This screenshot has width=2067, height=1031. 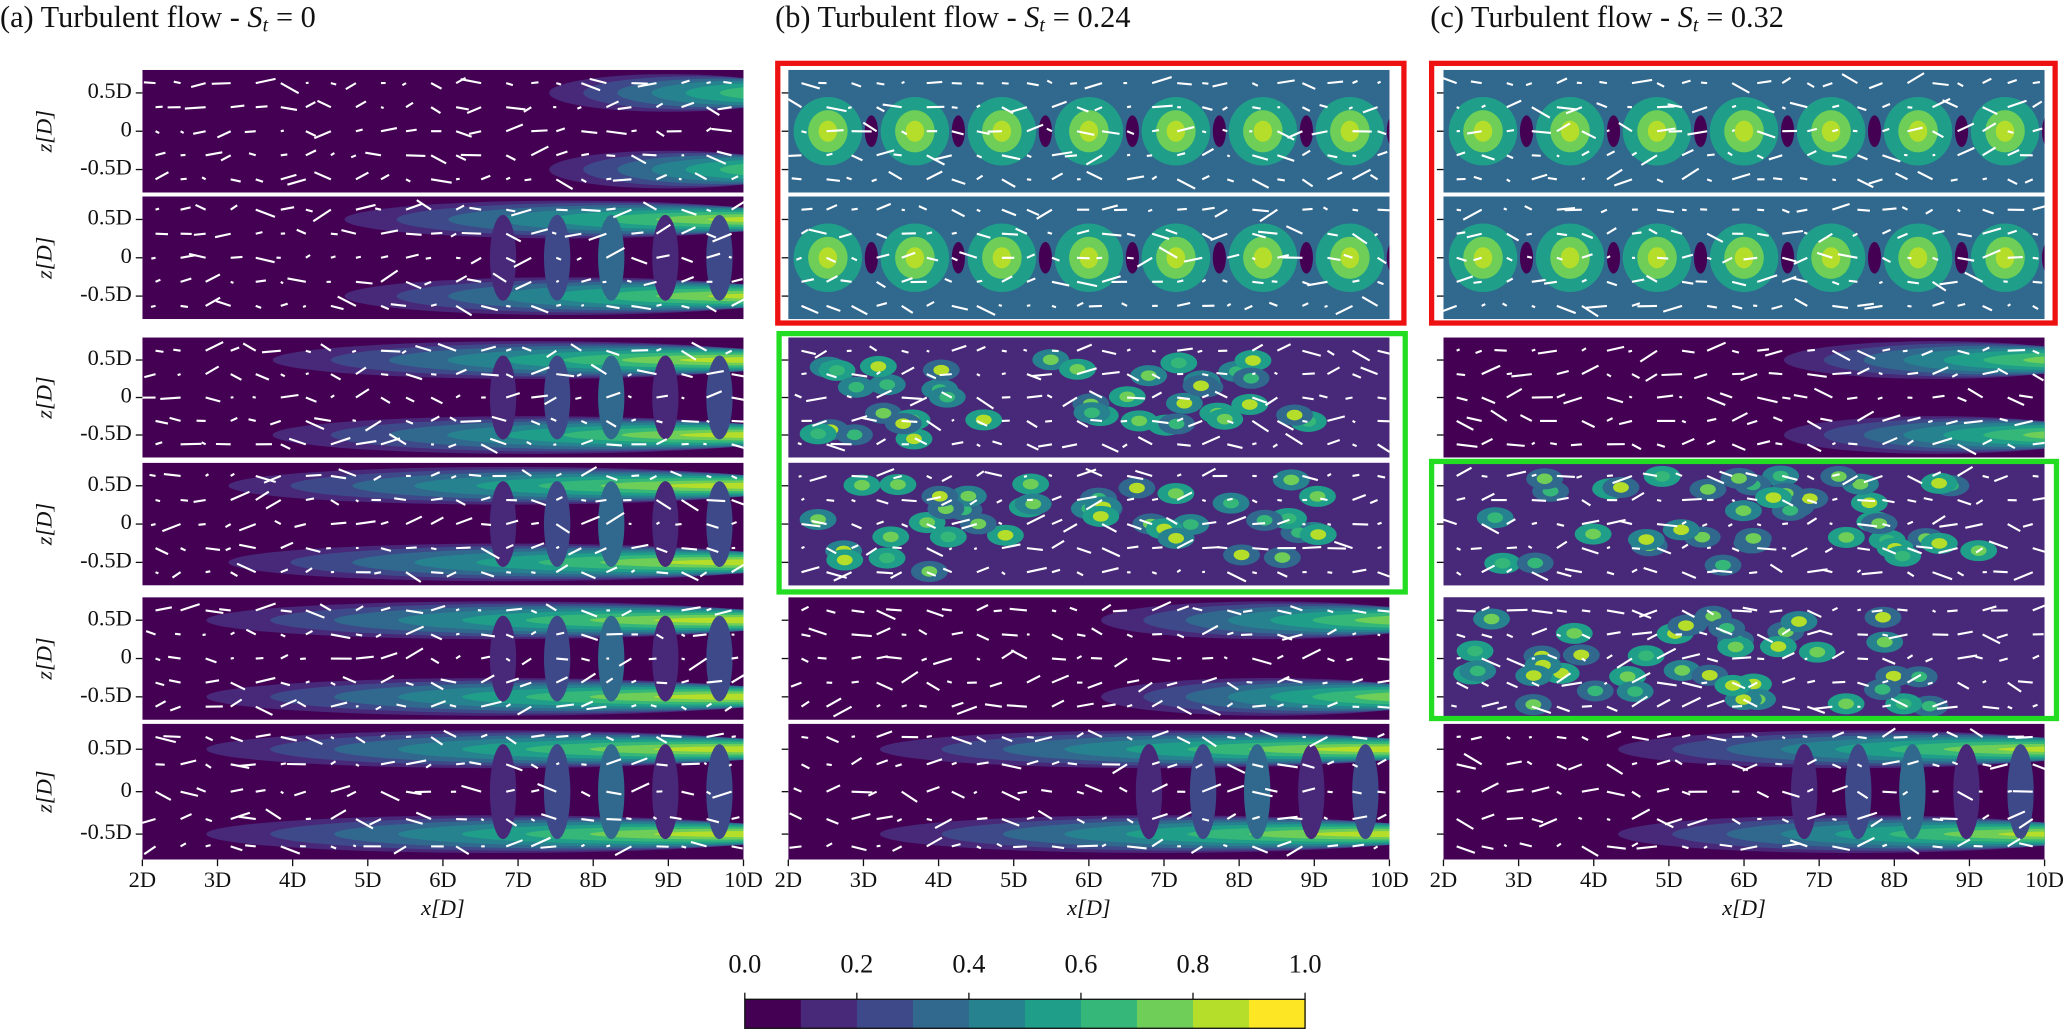 I want to click on contour-panel, so click(x=1089, y=258).